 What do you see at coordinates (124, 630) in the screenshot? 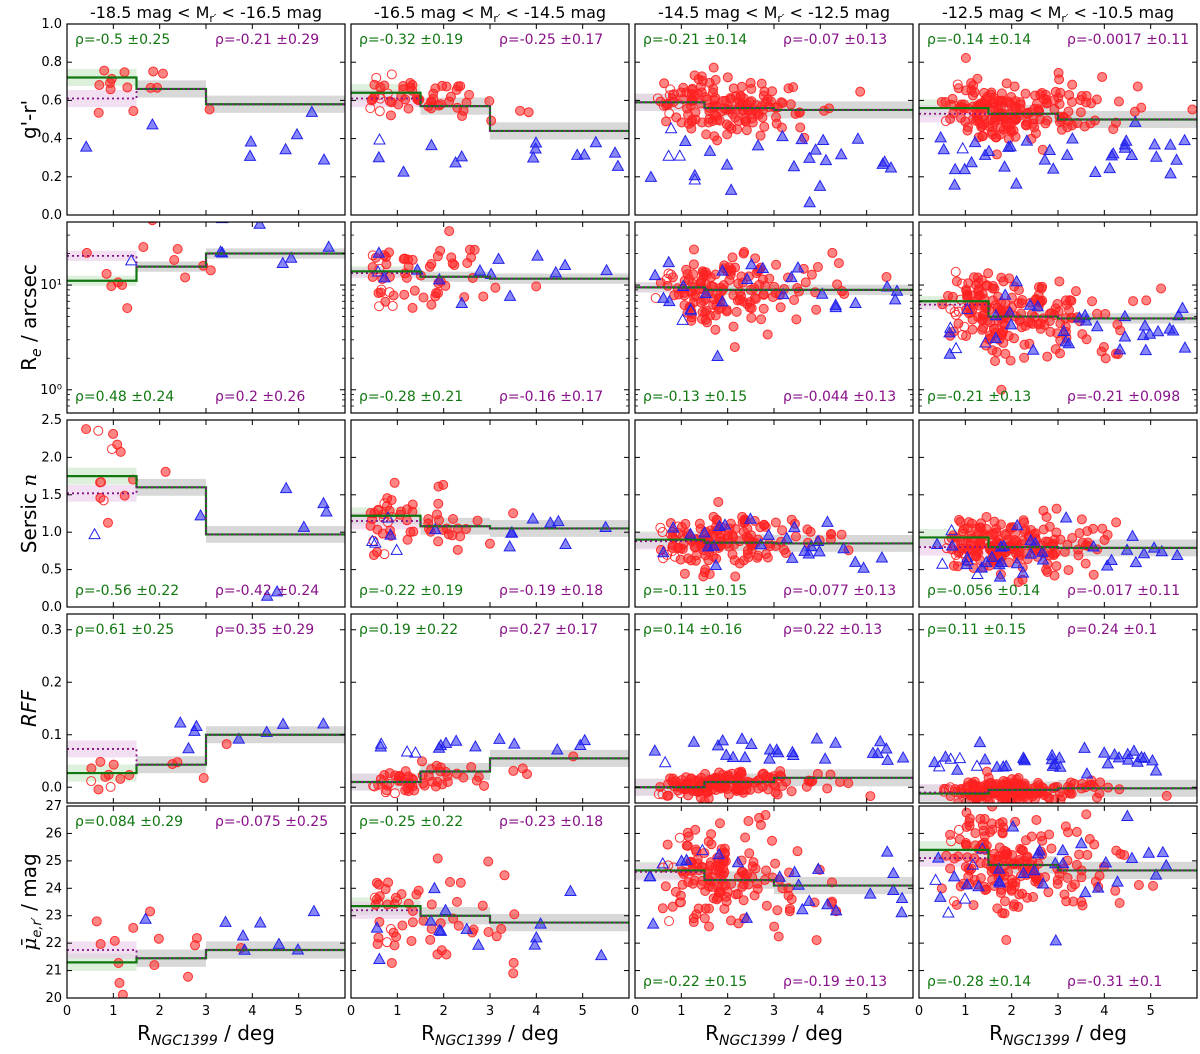
I see `rho-green: ρ=0.61 ±0.25` at bounding box center [124, 630].